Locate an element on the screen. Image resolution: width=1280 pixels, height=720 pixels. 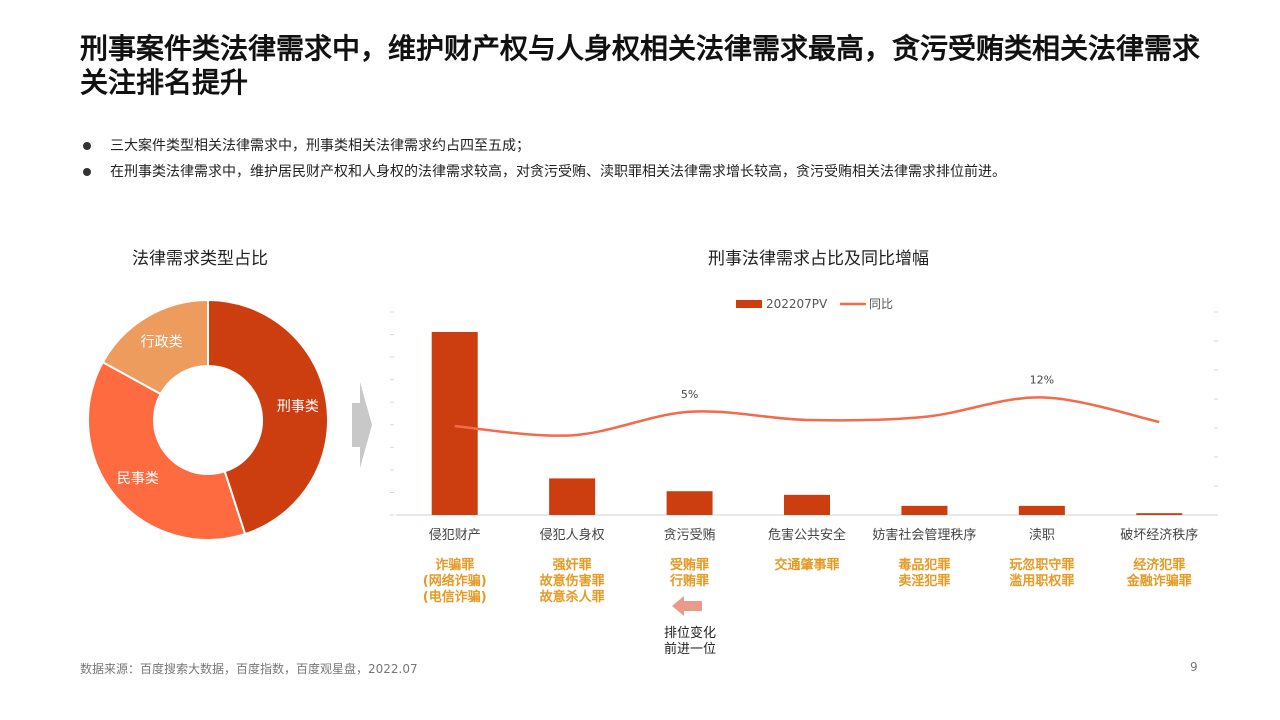
data-source: 数据来源：百度搜索大数据，百度指数，百度观星盘，2022.07 is located at coordinates (249, 669).